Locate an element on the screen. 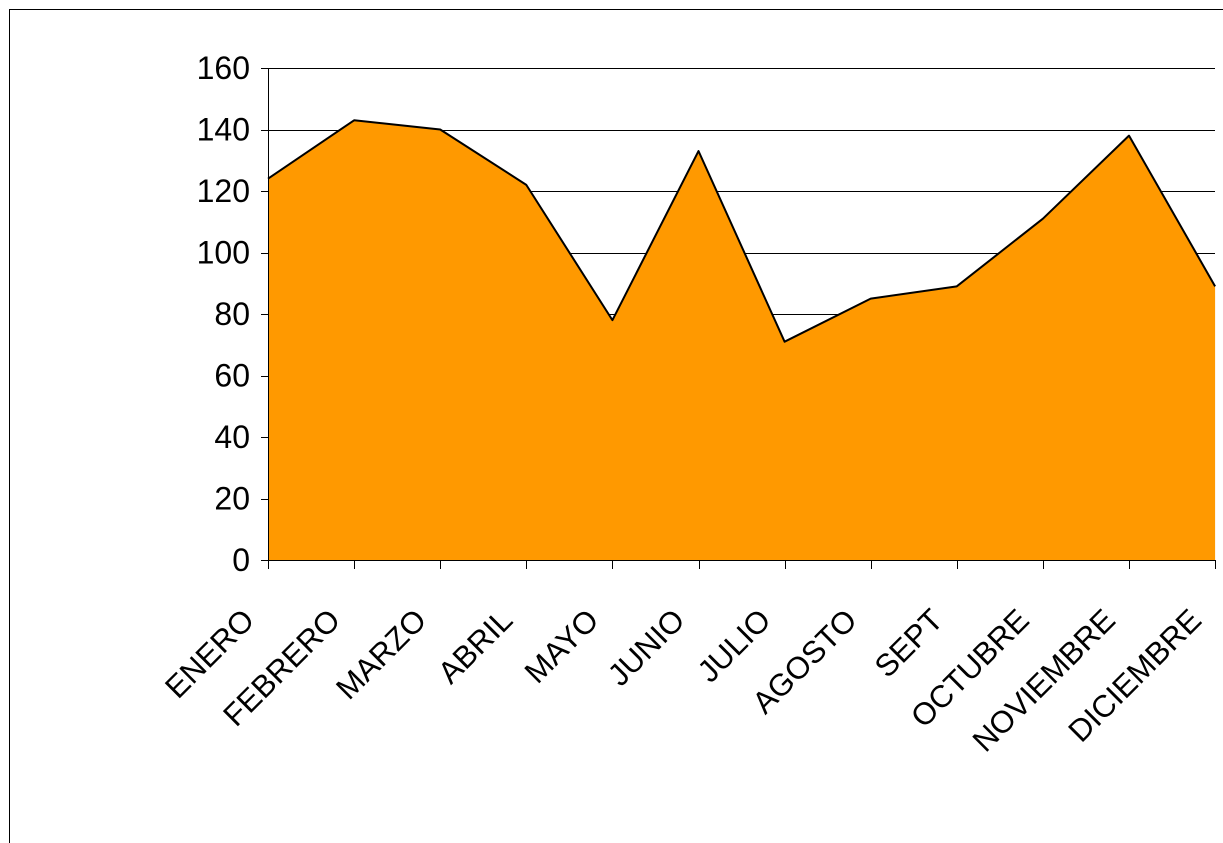  y-axis-tick-labels: 0 20 40 60 80 100 120 140 160 is located at coordinates (223, 314).